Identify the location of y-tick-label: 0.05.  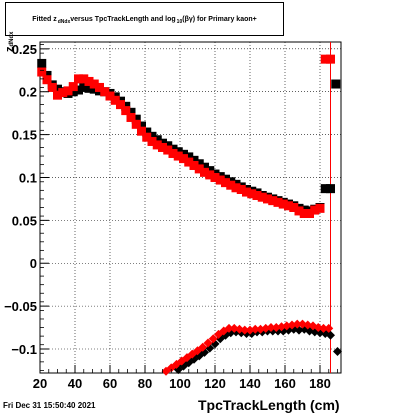
(24, 220).